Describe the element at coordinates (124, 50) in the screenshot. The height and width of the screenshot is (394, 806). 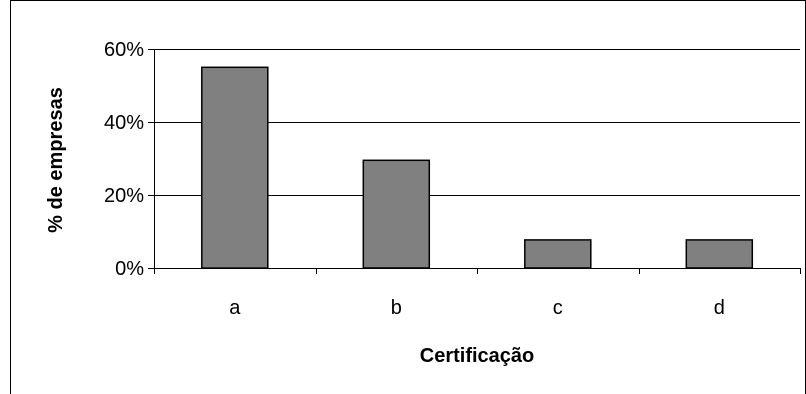
I see `y-tick-label: 60%` at that location.